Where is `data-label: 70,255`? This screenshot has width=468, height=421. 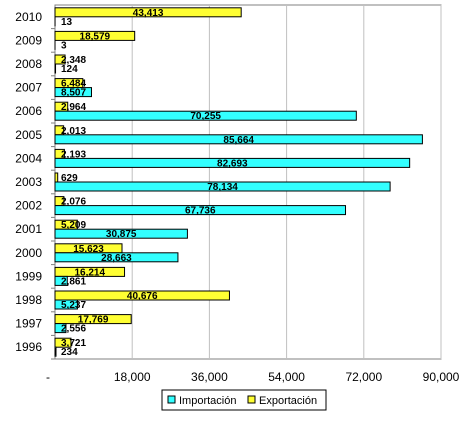
data-label: 70,255 is located at coordinates (205, 116).